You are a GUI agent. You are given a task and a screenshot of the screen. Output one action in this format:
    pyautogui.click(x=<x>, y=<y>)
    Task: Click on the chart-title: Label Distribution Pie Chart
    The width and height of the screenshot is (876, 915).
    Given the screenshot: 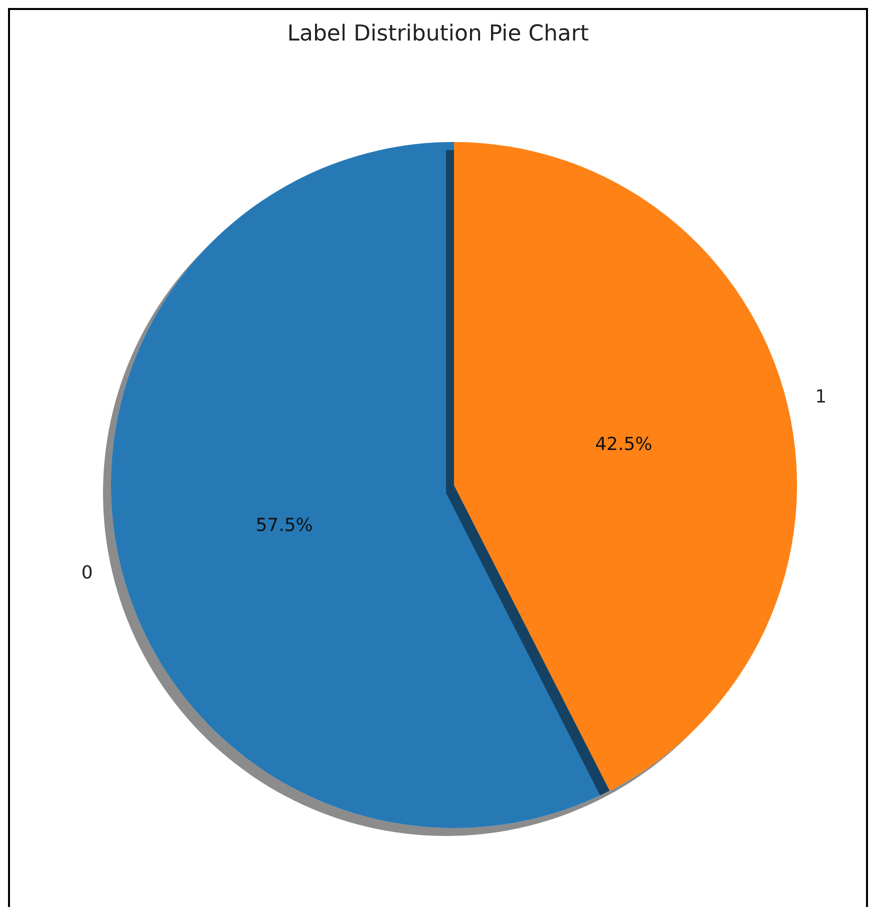 What is the action you would take?
    pyautogui.click(x=438, y=34)
    